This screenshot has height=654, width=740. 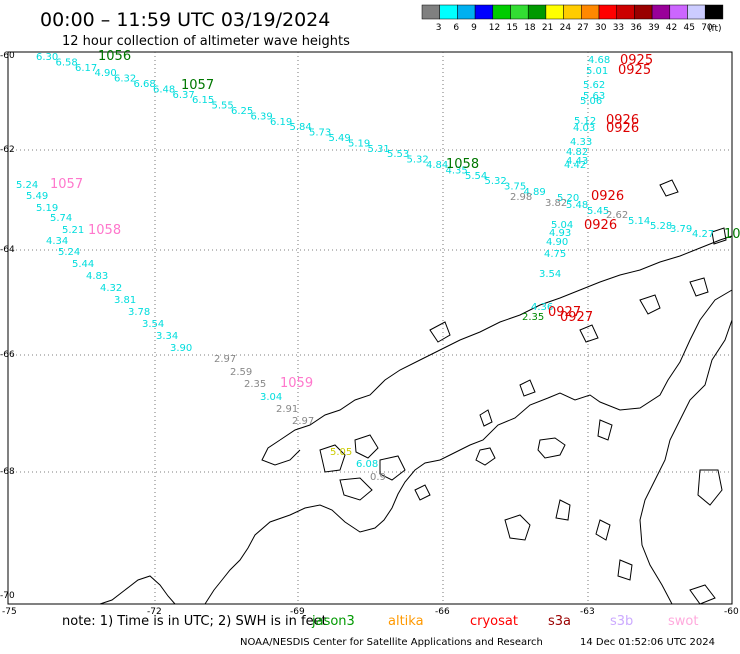 I want to click on wave-height-value: 0.9, so click(x=378, y=477).